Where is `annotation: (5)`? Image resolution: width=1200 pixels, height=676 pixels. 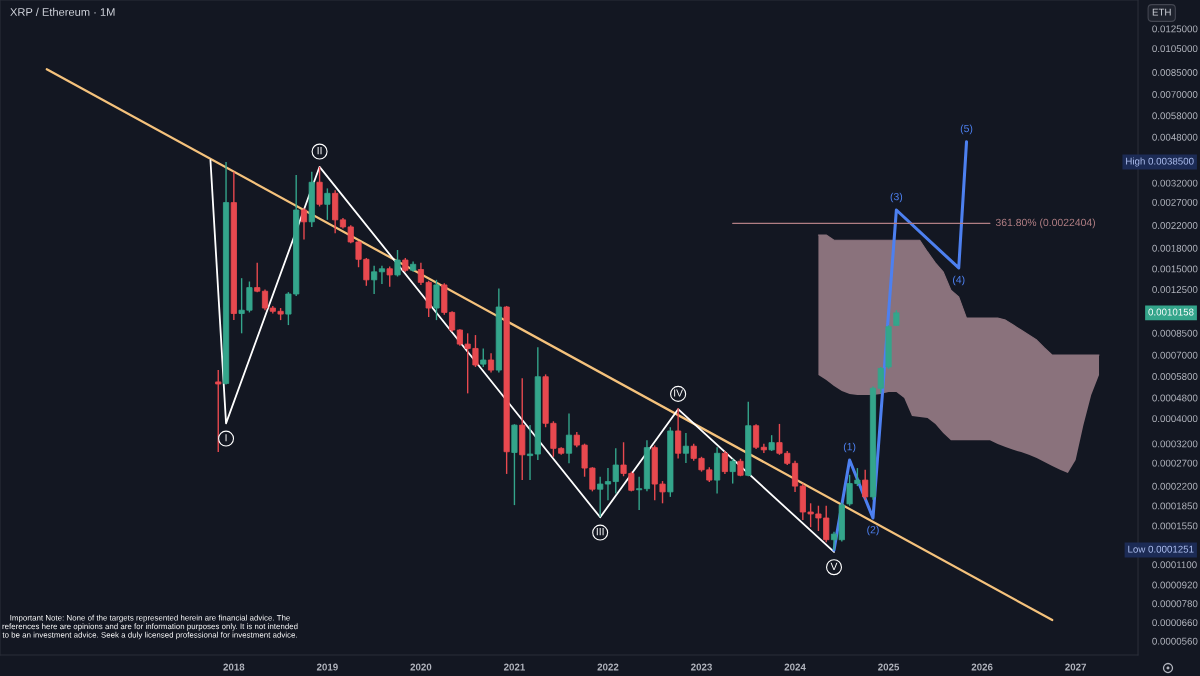 annotation: (5) is located at coordinates (966, 129).